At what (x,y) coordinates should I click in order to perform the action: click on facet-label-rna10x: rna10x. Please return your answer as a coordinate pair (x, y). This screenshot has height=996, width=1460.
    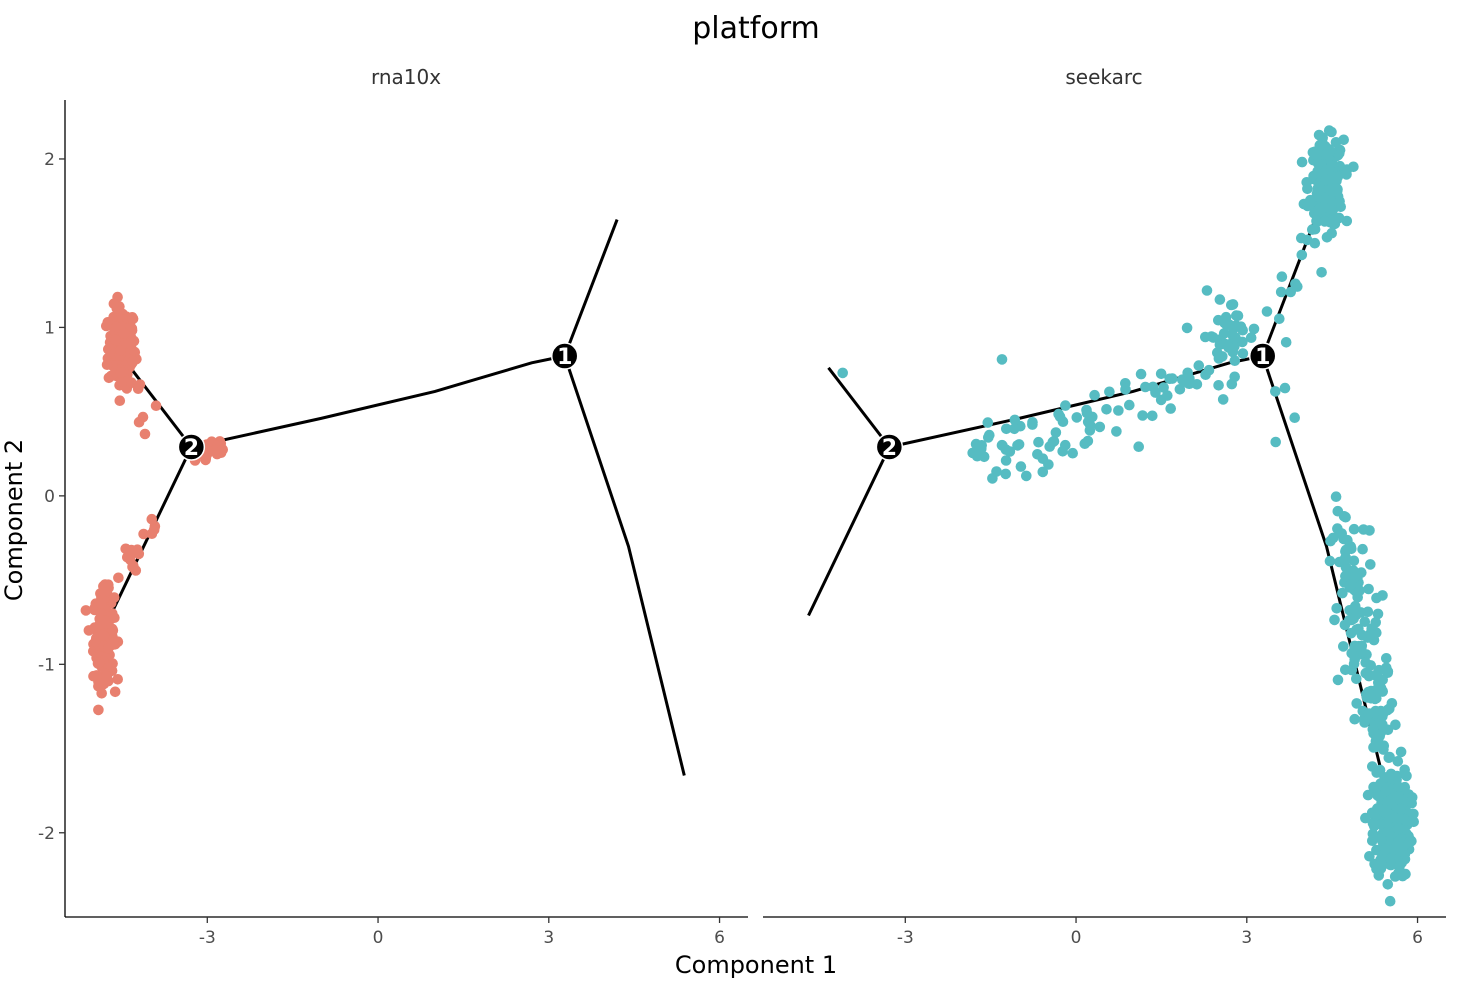
    Looking at the image, I should click on (406, 77).